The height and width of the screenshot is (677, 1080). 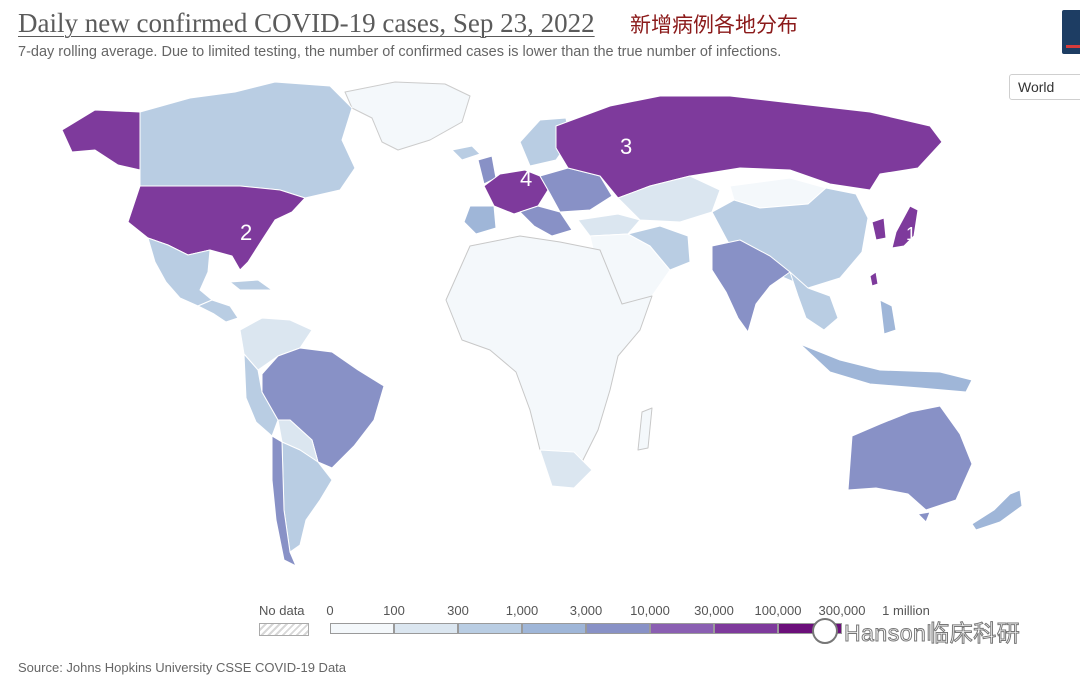 I want to click on greenland, so click(x=407, y=116).